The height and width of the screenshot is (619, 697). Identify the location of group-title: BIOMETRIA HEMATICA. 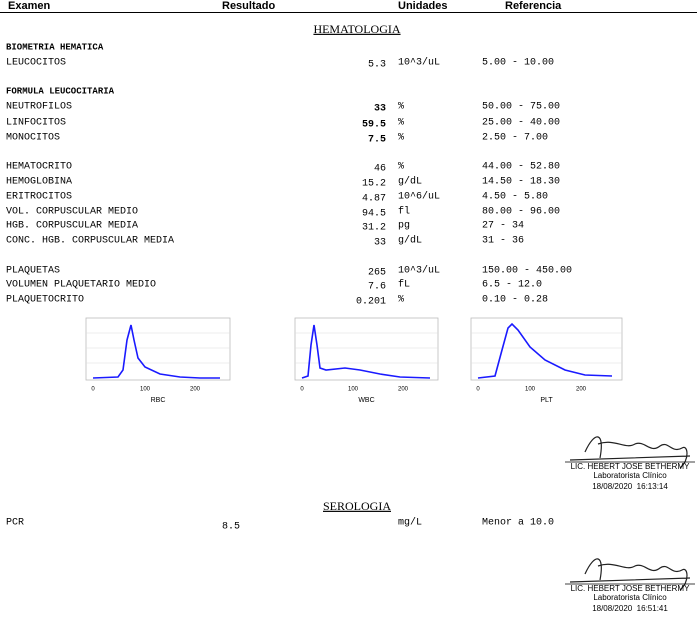
(55, 47).